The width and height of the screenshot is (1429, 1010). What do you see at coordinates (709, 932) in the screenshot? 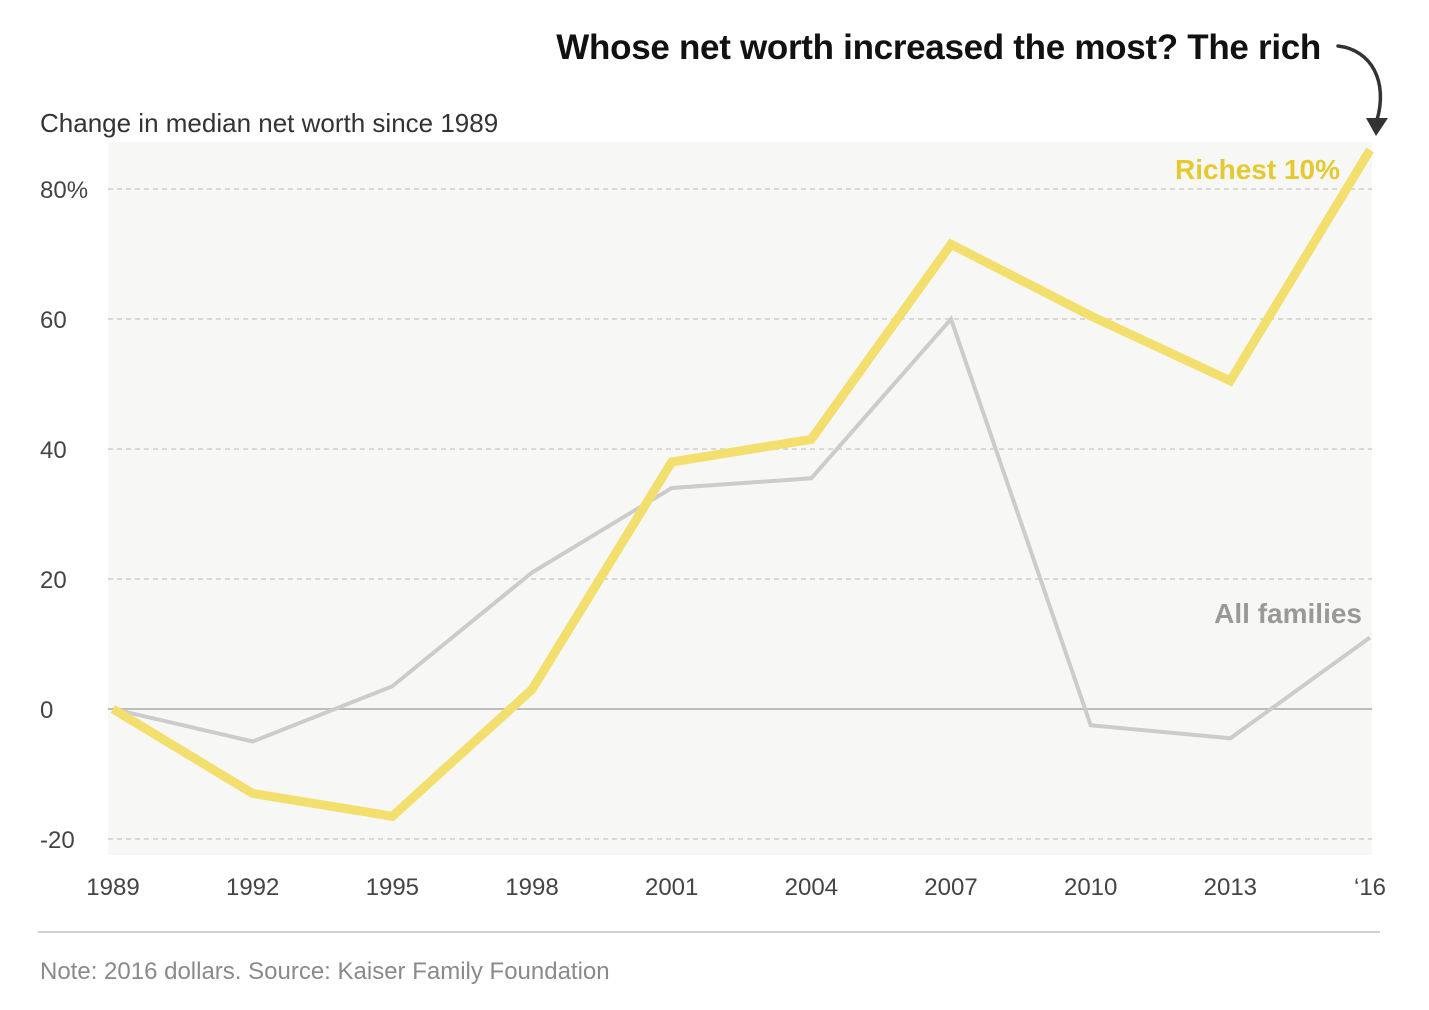
I see `footer-divider` at bounding box center [709, 932].